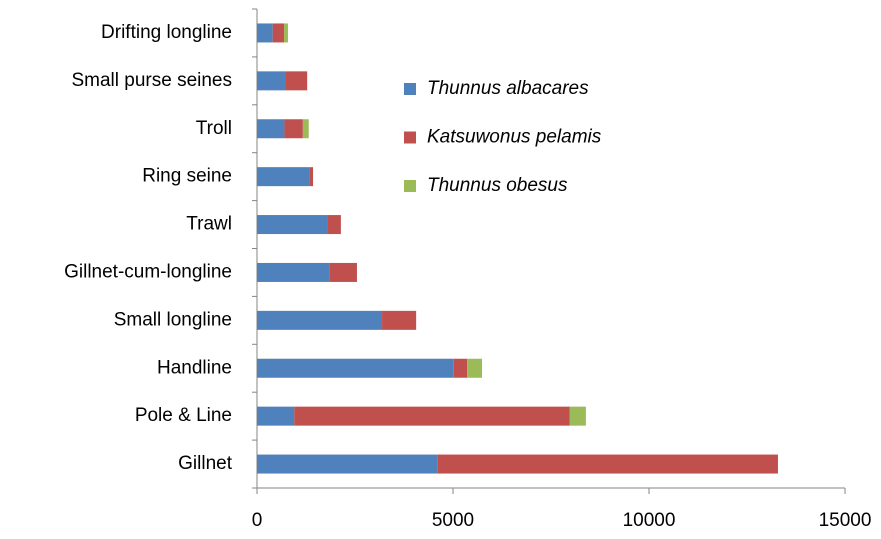 The width and height of the screenshot is (881, 539). What do you see at coordinates (214, 128) in the screenshot?
I see `y-tick-label: Troll` at bounding box center [214, 128].